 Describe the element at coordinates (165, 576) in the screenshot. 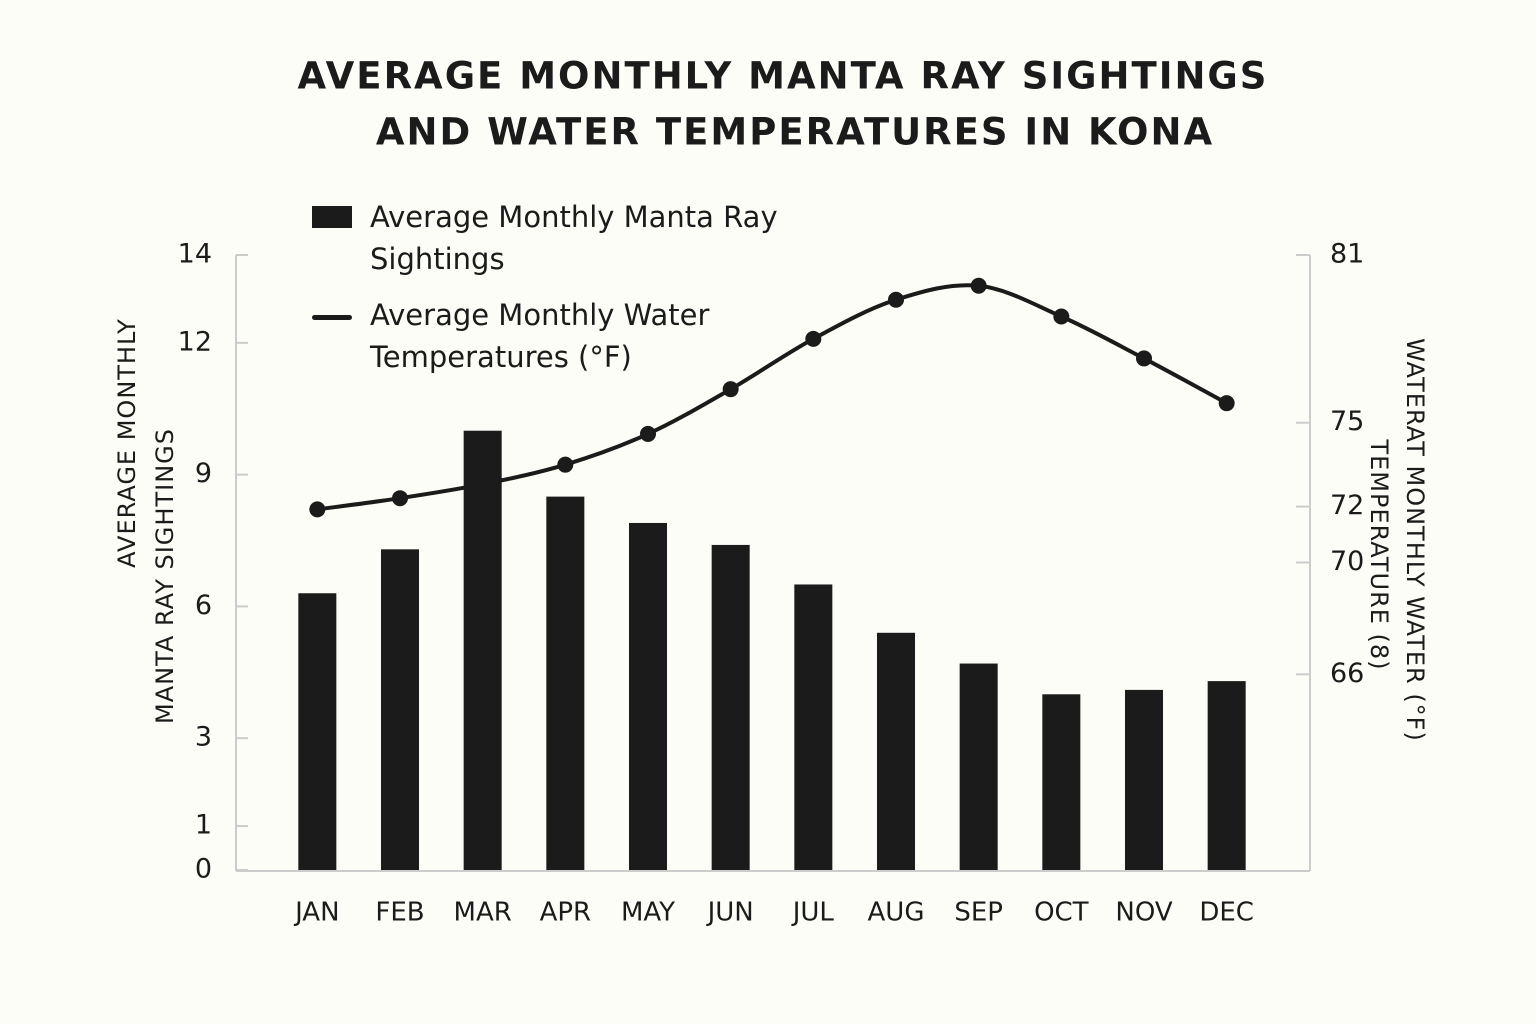

I see `y-axis-label: MANTA RAY SIGHTINGS` at that location.